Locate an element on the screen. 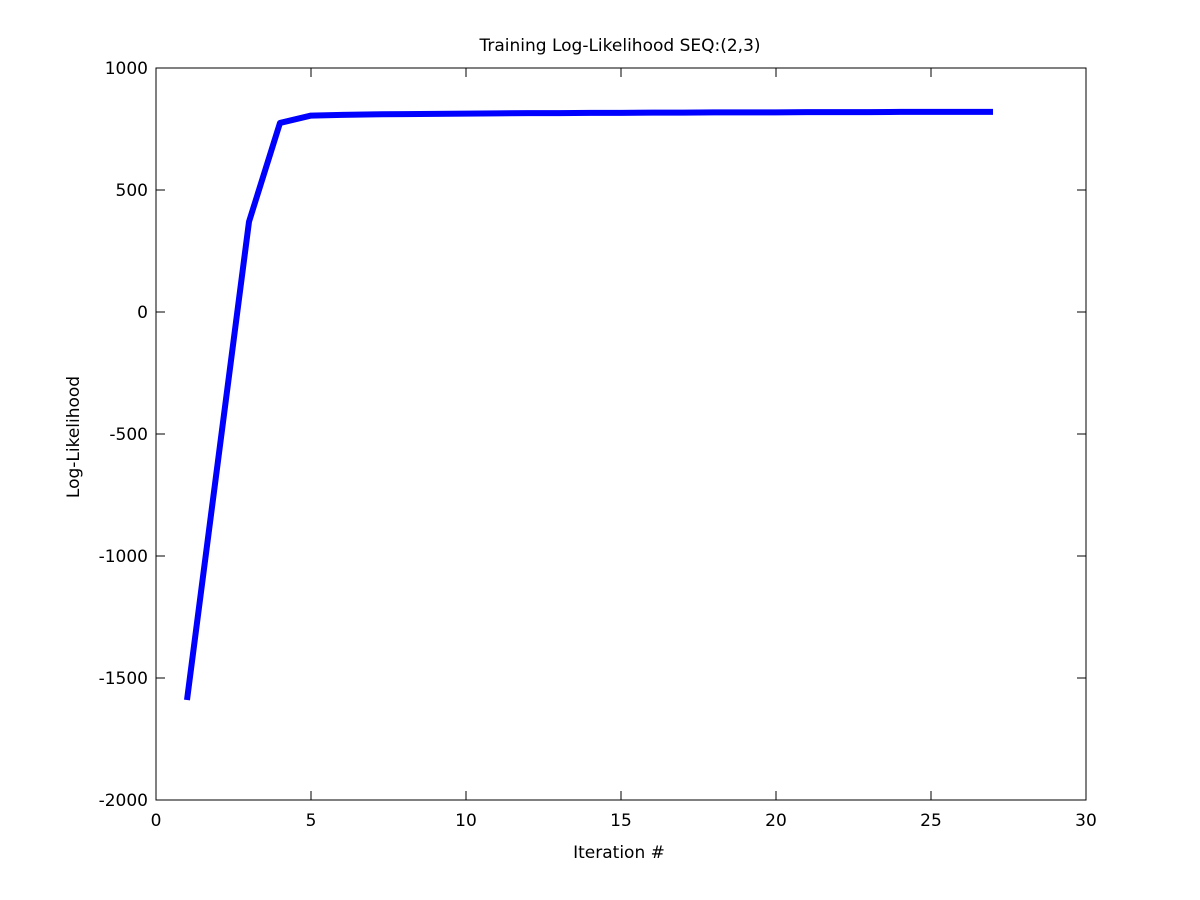 The width and height of the screenshot is (1200, 900). y-tick-label: 1000 is located at coordinates (126, 69).